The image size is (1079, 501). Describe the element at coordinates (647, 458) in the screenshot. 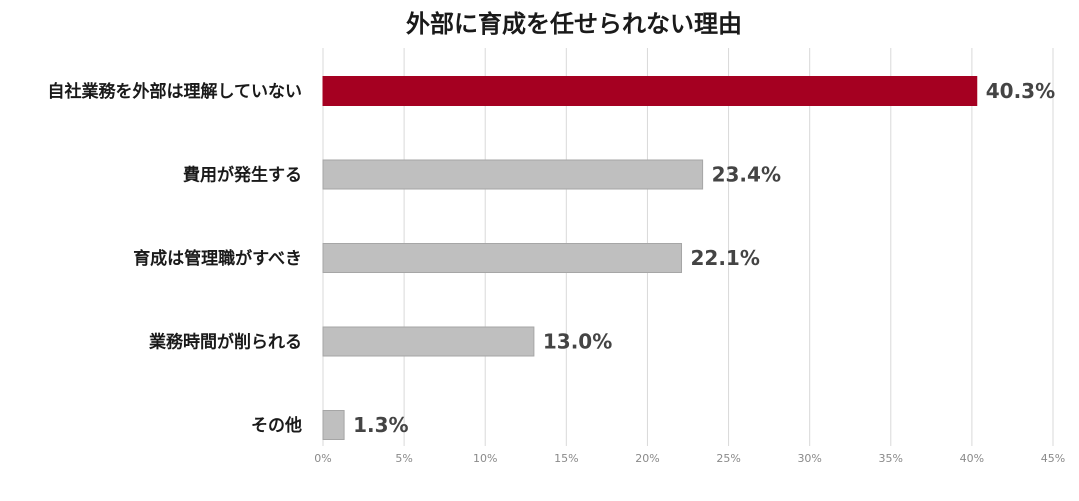

I see `x-tick-label: 20%` at that location.